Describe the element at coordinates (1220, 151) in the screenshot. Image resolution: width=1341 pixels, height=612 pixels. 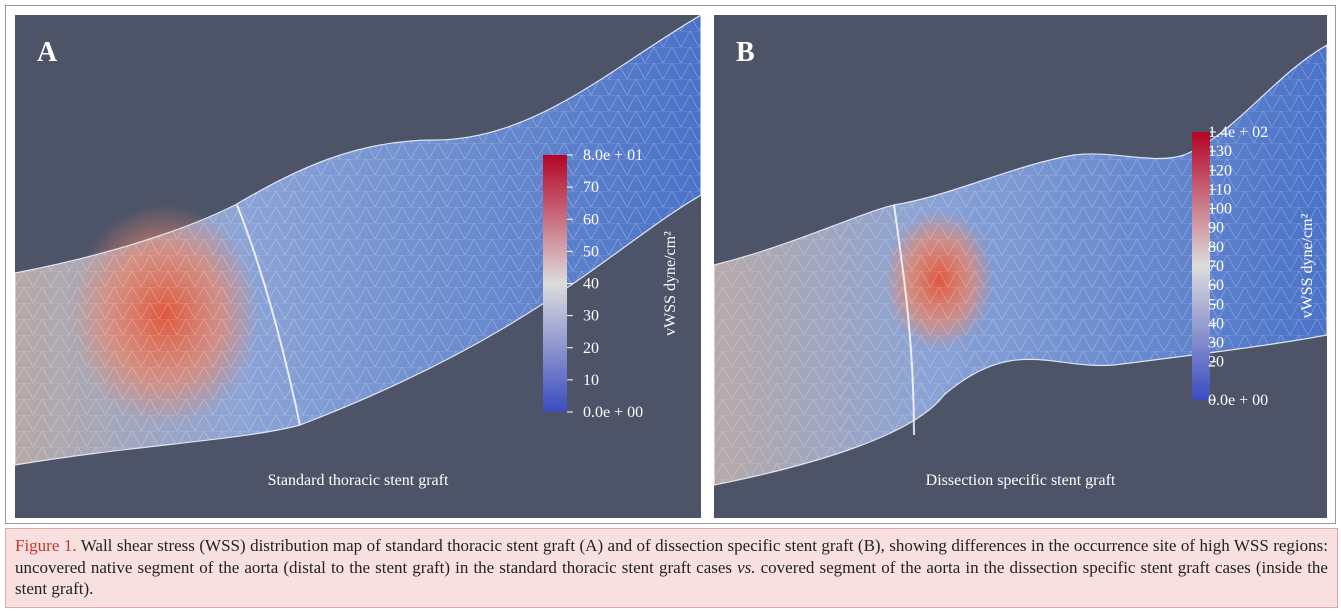
I see `tick-label: 130` at that location.